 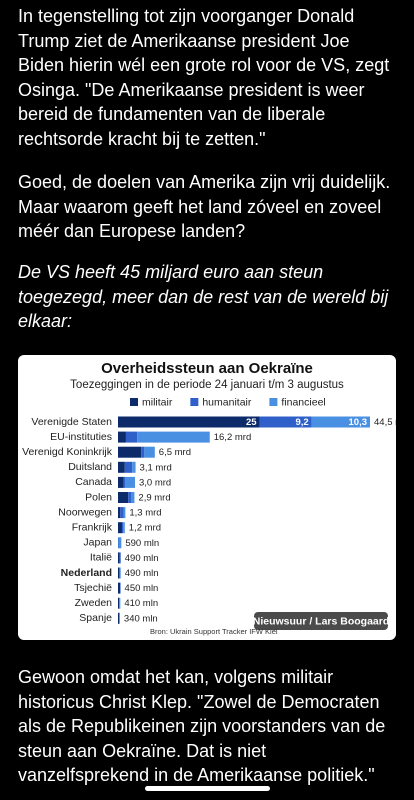 I want to click on total-label: 44,5 mrd, so click(x=385, y=422).